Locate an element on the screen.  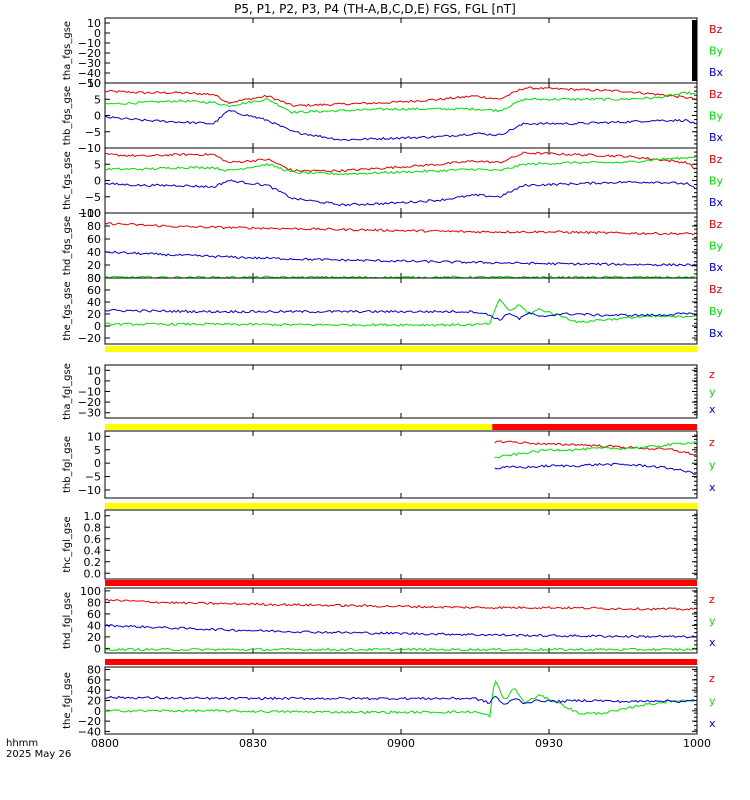
y-tick-label: 5 is located at coordinates (97, 450).